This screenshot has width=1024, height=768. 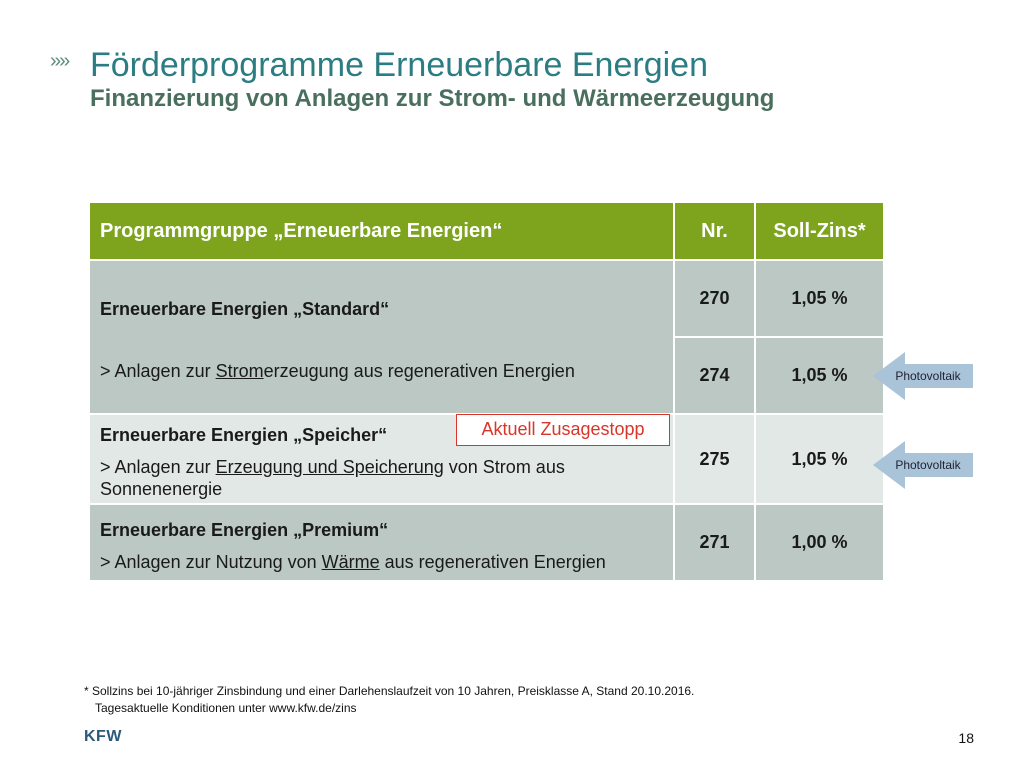 I want to click on page-number: 18, so click(x=966, y=738).